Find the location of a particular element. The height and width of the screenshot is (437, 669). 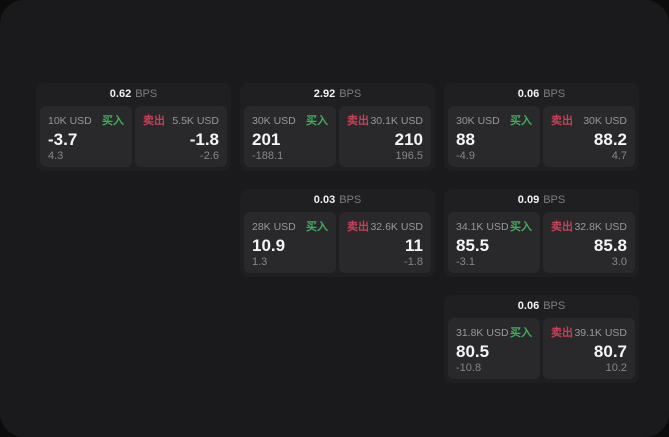

buy-panel: 10K USD 买入 -3.7 4.3 is located at coordinates (86, 136).